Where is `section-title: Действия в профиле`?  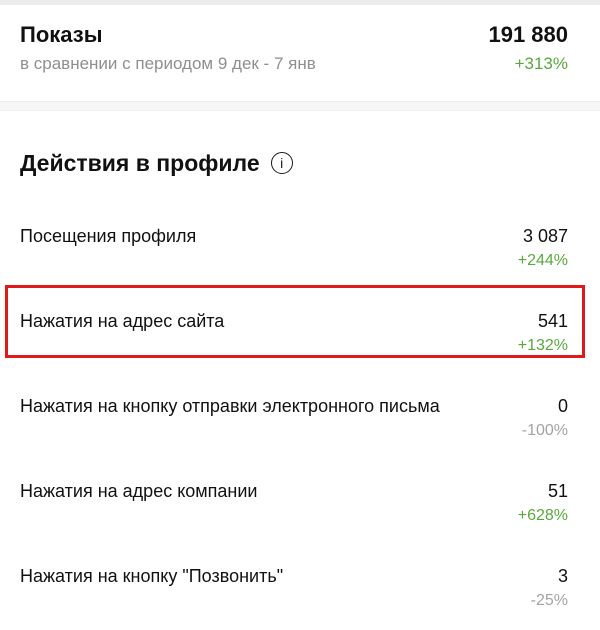
section-title: Действия в профиле is located at coordinates (140, 163).